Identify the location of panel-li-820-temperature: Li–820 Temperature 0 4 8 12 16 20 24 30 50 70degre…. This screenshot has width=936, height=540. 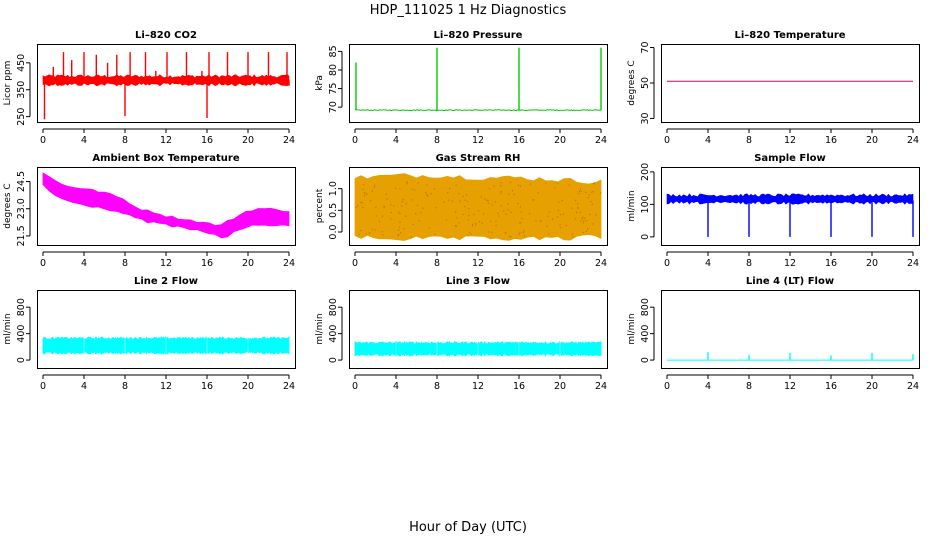
(773, 88).